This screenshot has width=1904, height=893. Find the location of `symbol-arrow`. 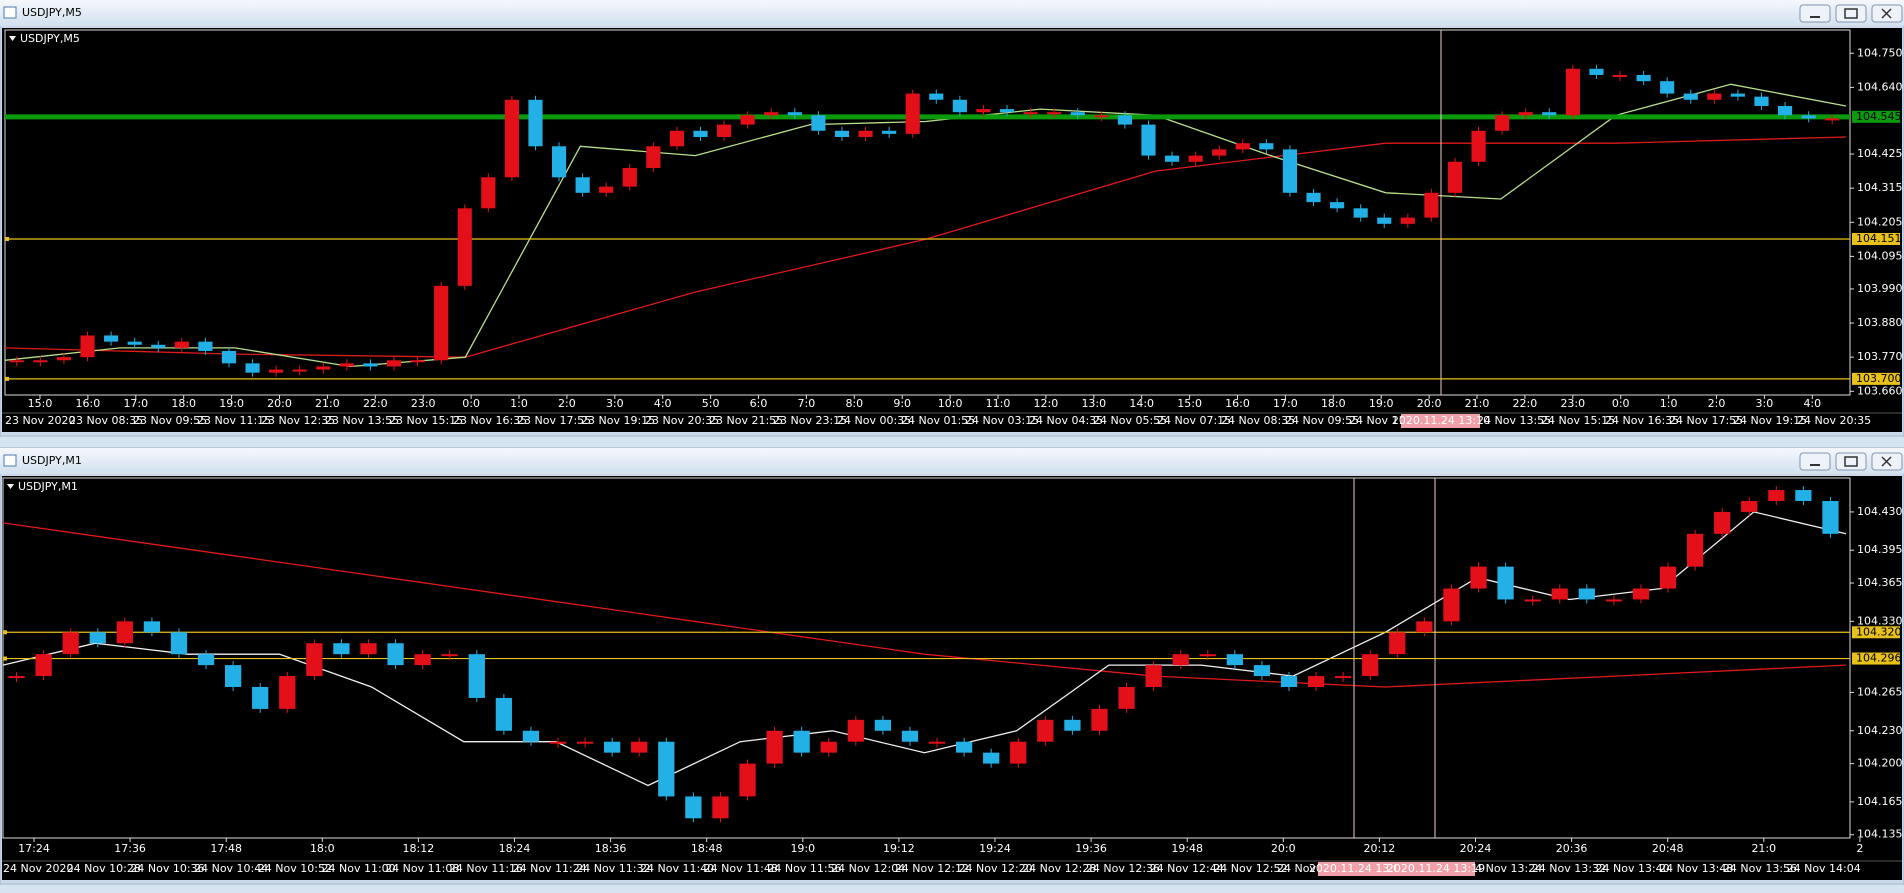

symbol-arrow is located at coordinates (10, 486).